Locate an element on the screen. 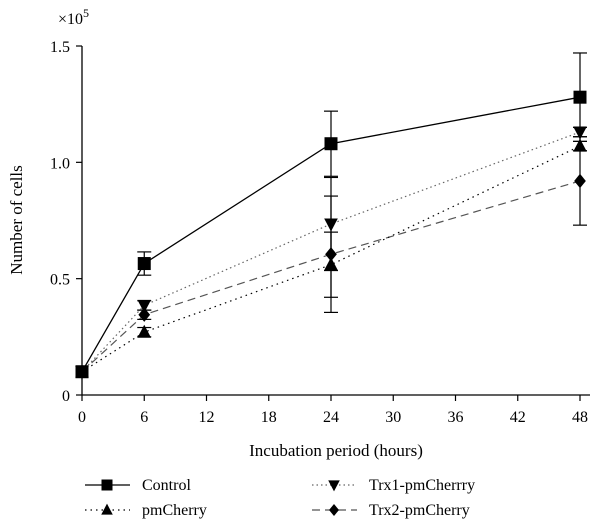 The image size is (598, 529). legend-label: Control is located at coordinates (166, 485).